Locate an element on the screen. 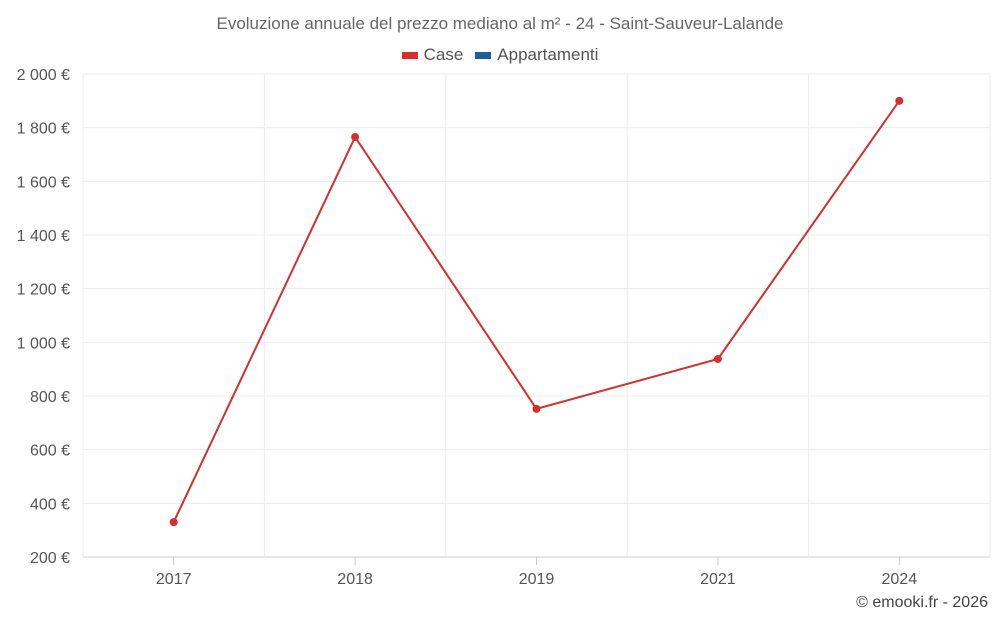  x-tick-label: 2017 is located at coordinates (174, 579).